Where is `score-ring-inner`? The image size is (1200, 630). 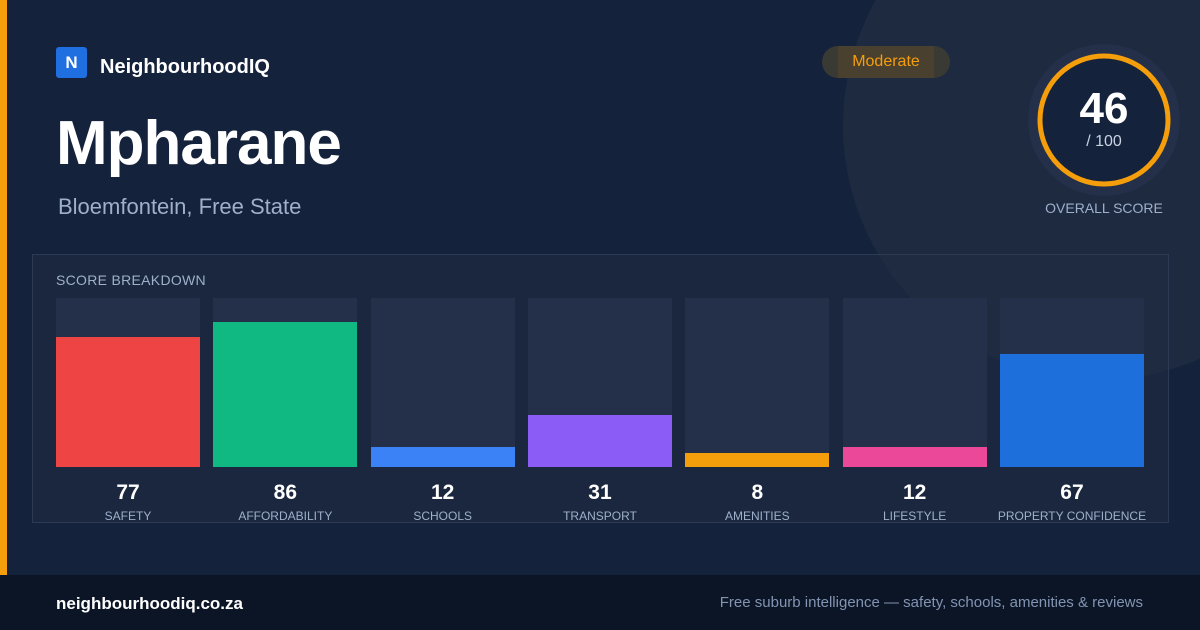
score-ring-inner is located at coordinates (1104, 120).